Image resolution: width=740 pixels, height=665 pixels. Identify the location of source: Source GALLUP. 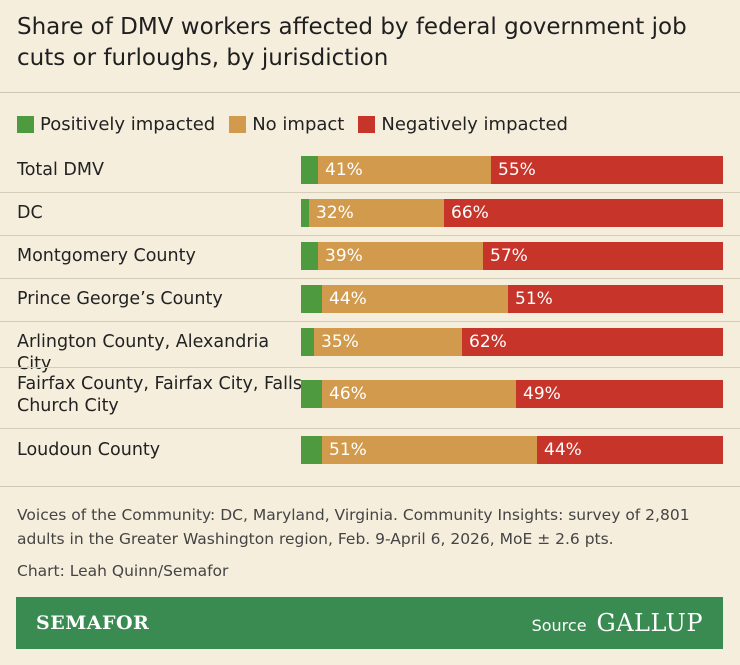
(617, 624).